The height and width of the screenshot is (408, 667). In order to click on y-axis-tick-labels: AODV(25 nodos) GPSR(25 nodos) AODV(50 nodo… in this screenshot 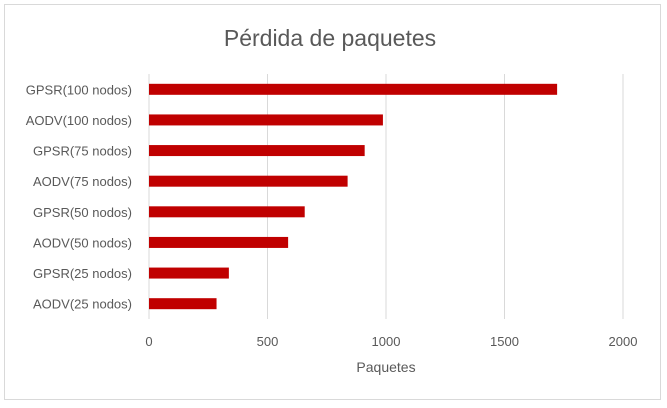, I will do `click(79, 196)`.